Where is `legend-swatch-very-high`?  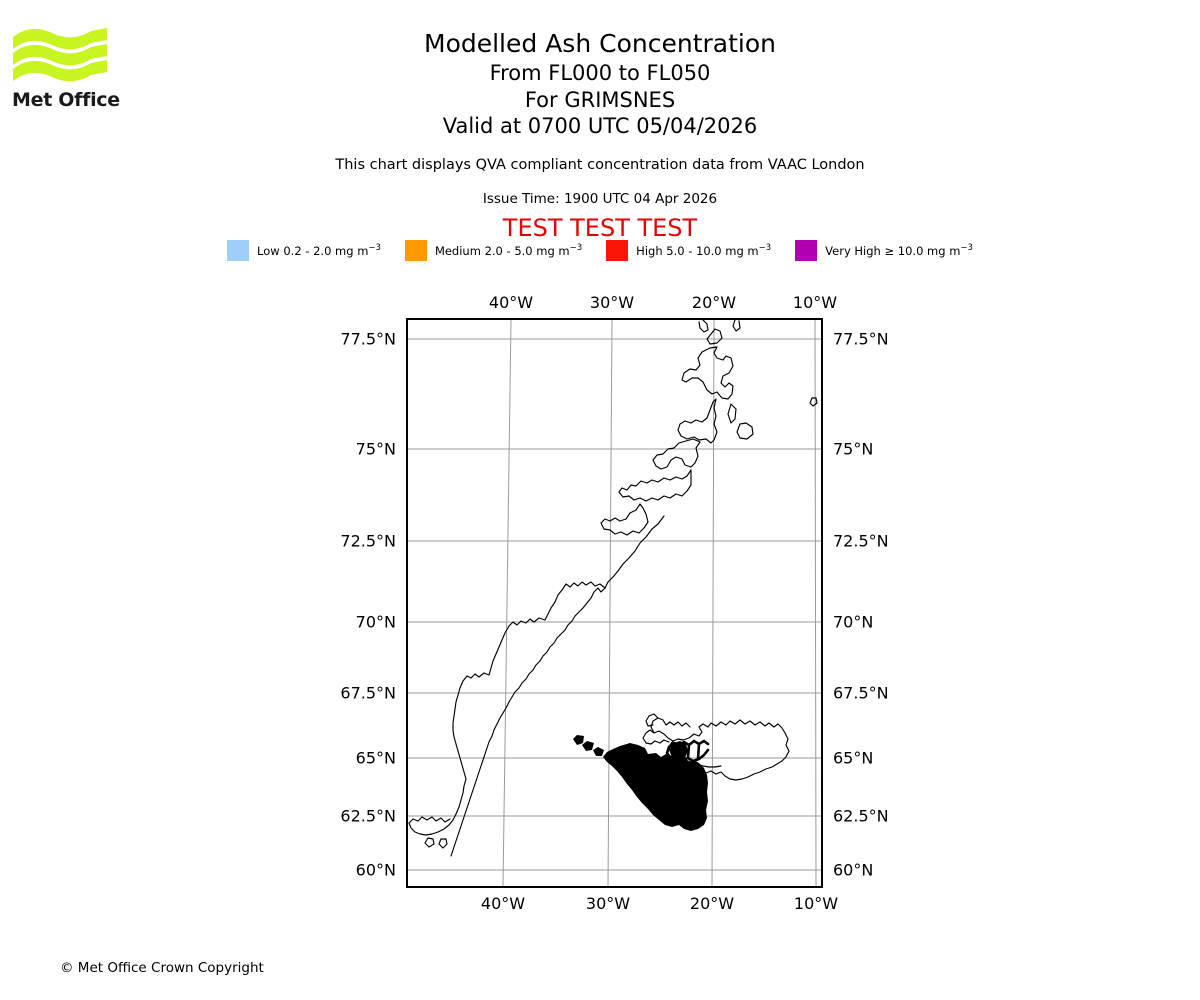
legend-swatch-very-high is located at coordinates (806, 250).